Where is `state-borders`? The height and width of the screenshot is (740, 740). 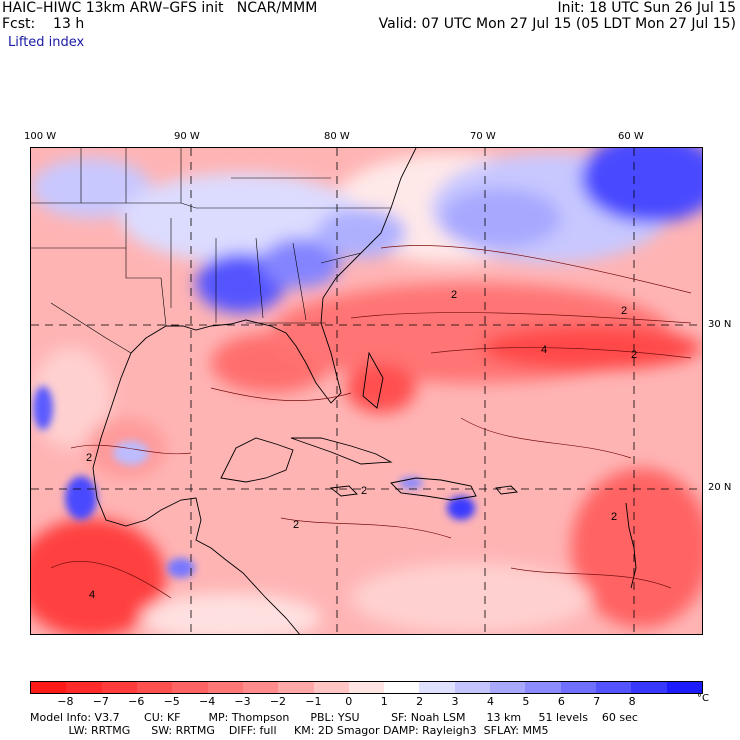
state-borders is located at coordinates (211, 251).